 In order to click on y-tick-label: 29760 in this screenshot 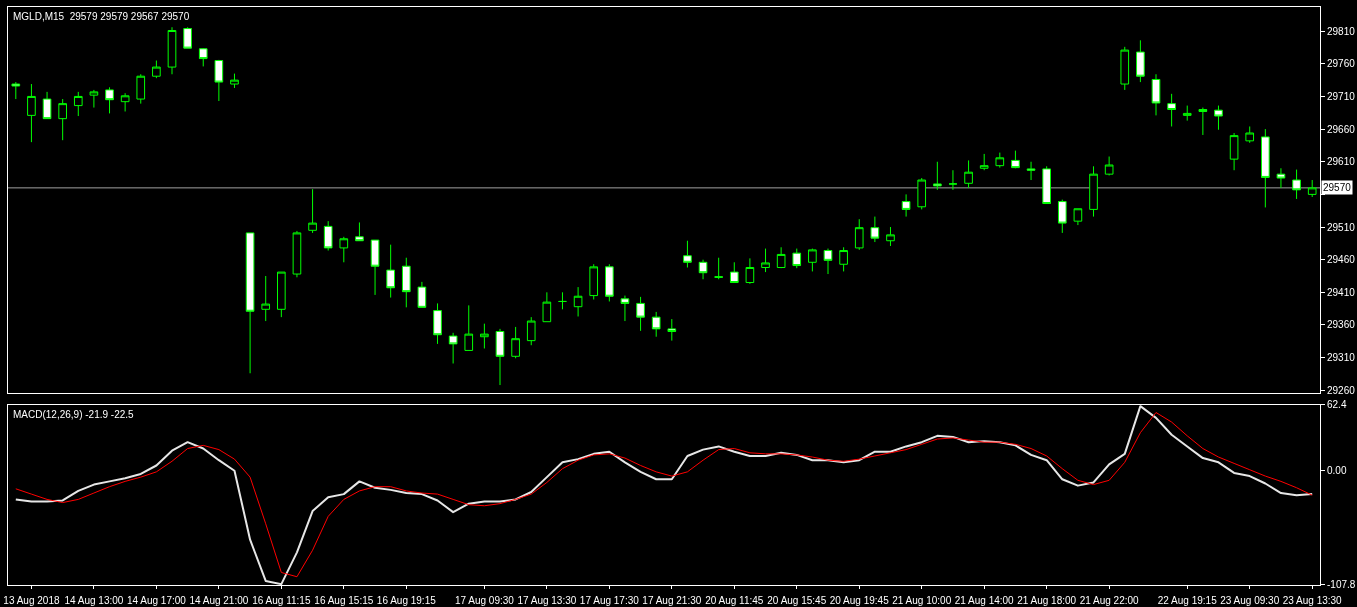, I will do `click(1341, 64)`.